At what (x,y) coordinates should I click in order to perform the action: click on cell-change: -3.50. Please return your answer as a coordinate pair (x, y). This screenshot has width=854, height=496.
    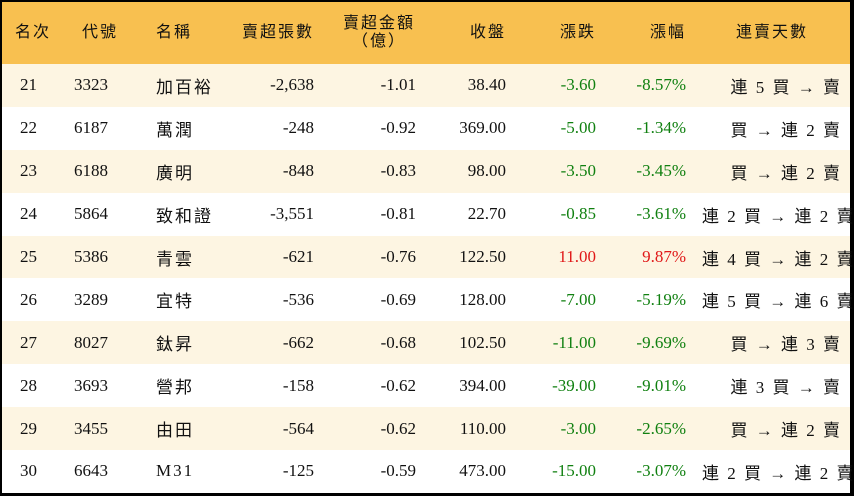
    Looking at the image, I should click on (578, 171).